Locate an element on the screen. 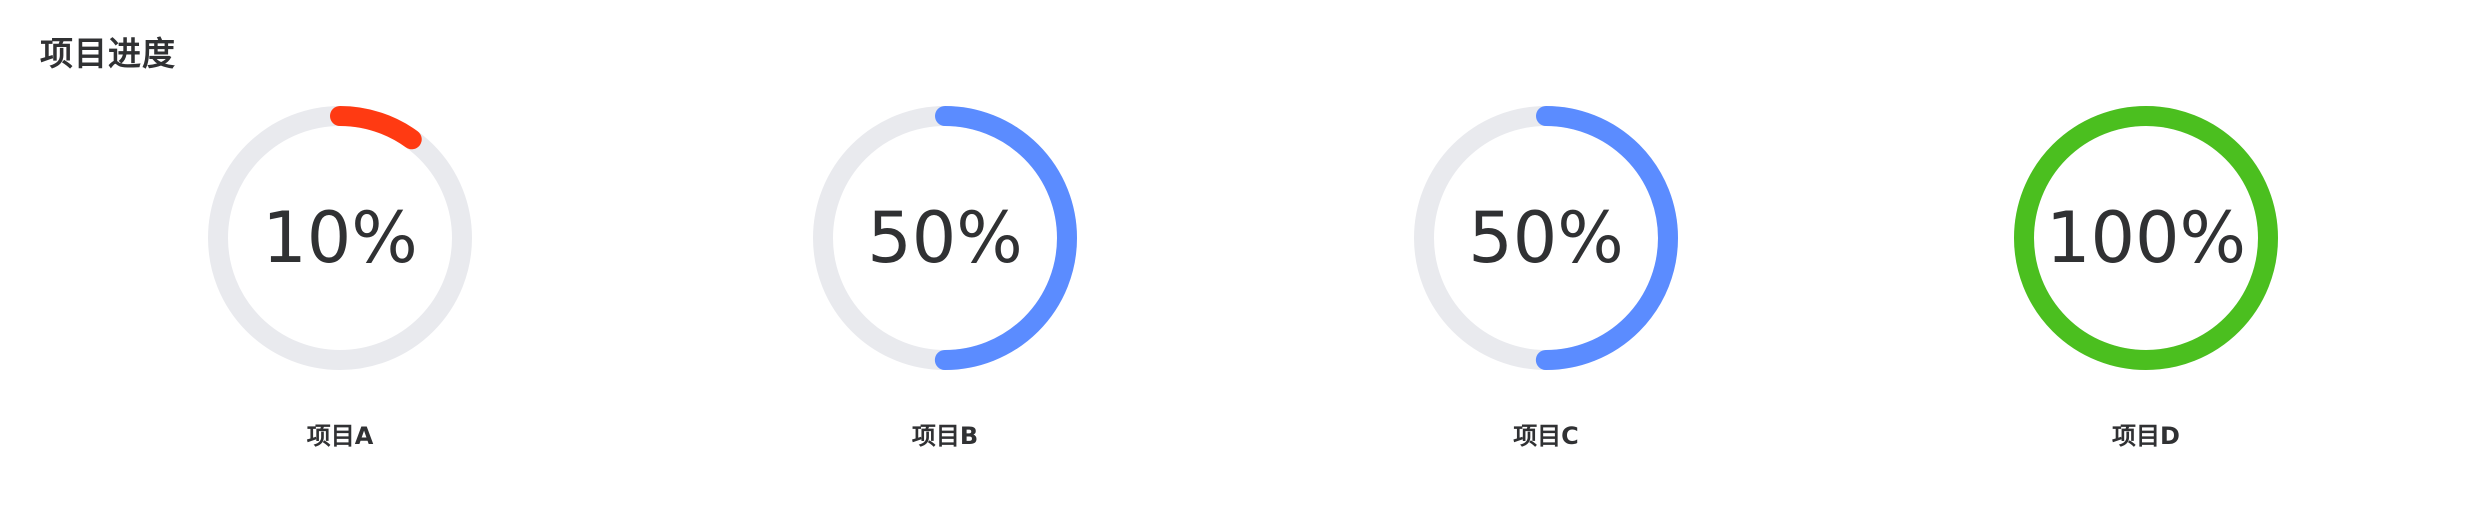 This screenshot has width=2480, height=510. project-name: 项目A is located at coordinates (340, 436).